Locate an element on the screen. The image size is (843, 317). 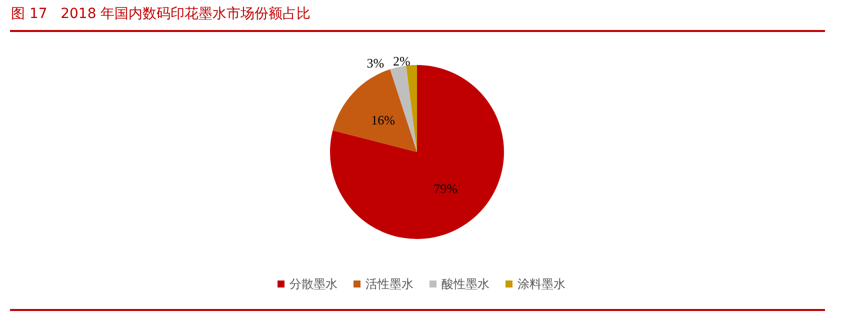
legend-label: 酸性墨水 is located at coordinates (466, 284).